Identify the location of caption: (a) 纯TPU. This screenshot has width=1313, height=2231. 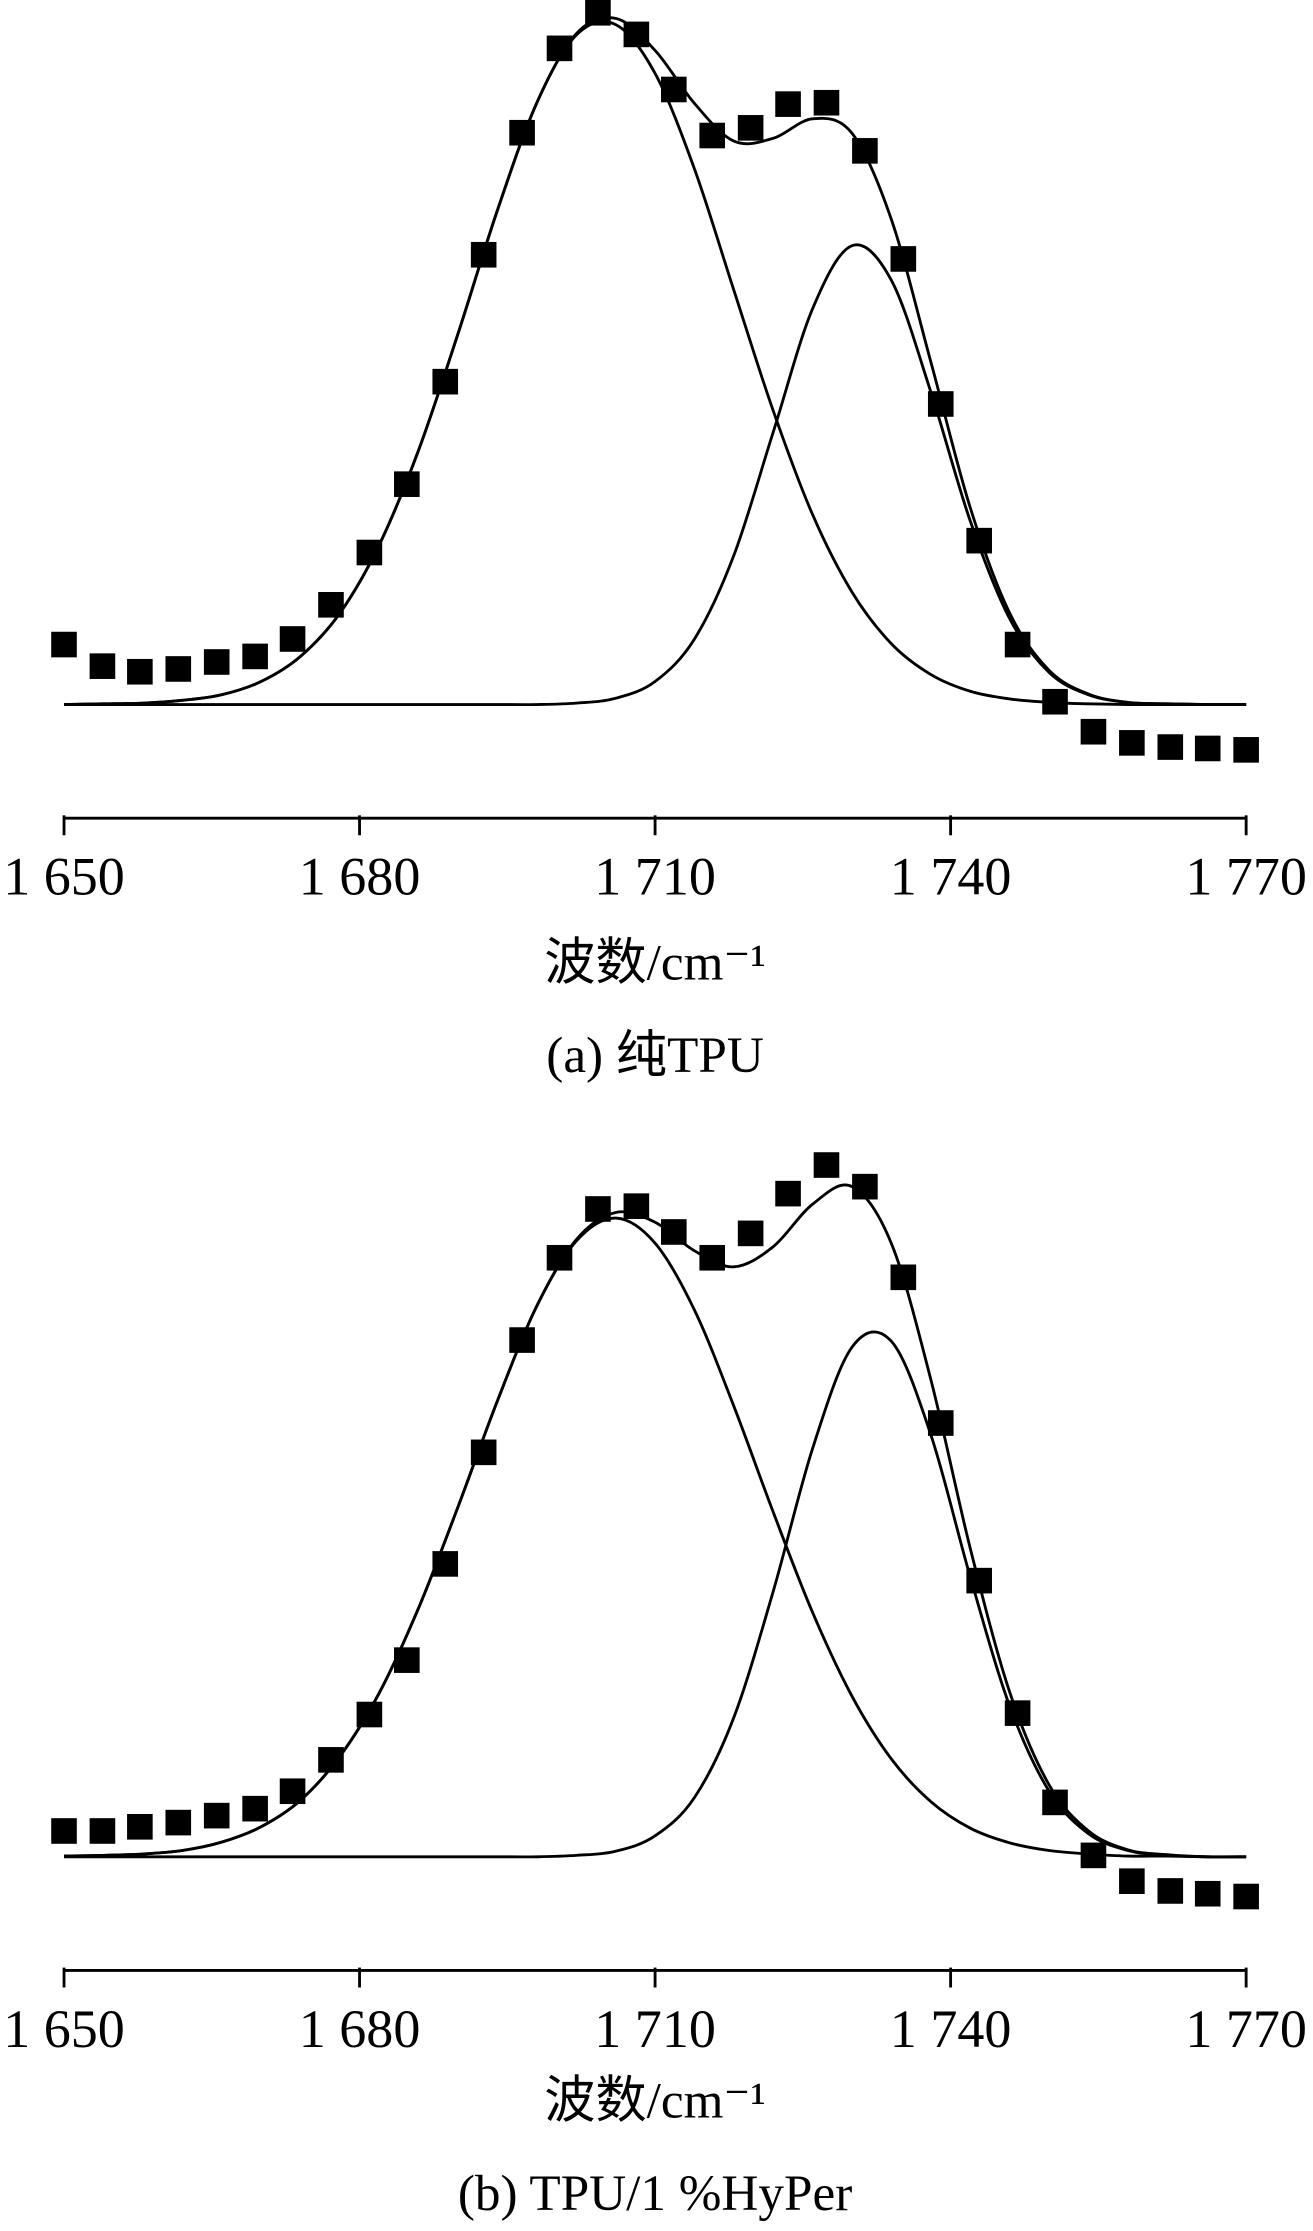
(655, 1055).